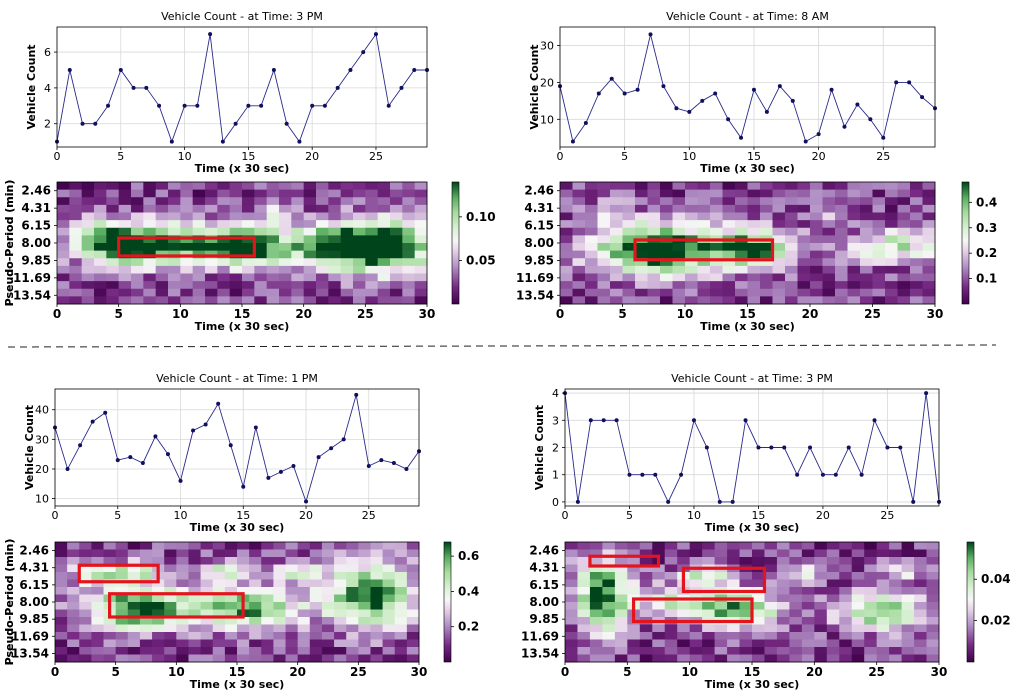 This screenshot has height=695, width=1016. I want to click on colorbar-tick-label: 0.04, so click(996, 579).